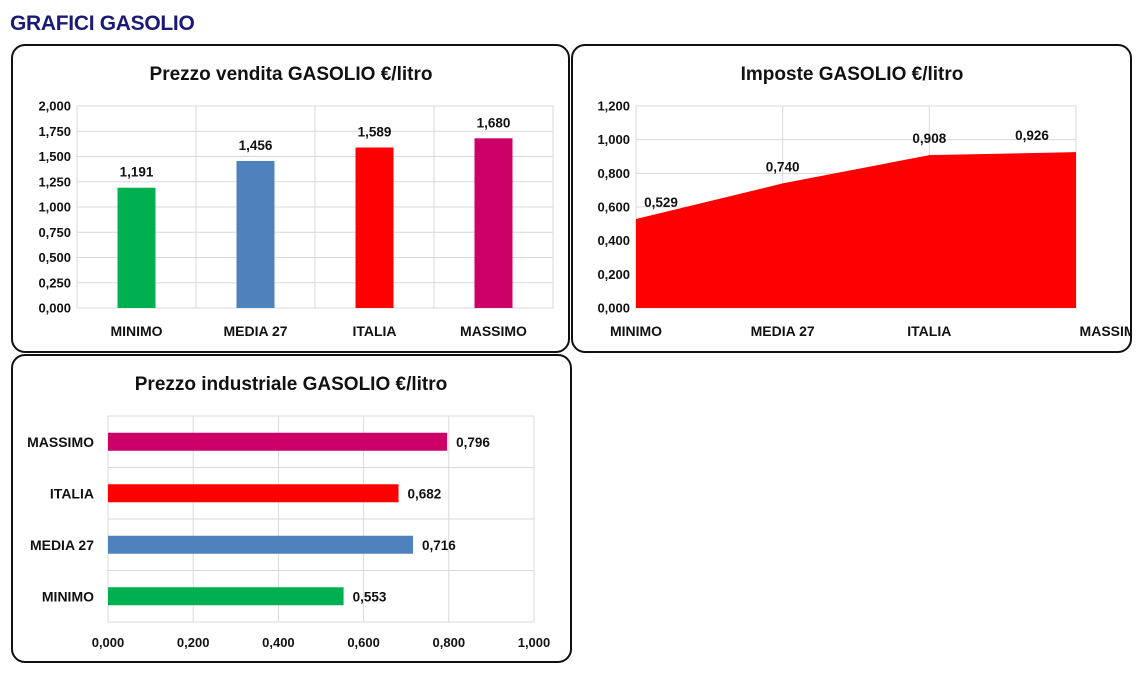 The image size is (1142, 676). What do you see at coordinates (613, 106) in the screenshot?
I see `y-tick-label: 1,200` at bounding box center [613, 106].